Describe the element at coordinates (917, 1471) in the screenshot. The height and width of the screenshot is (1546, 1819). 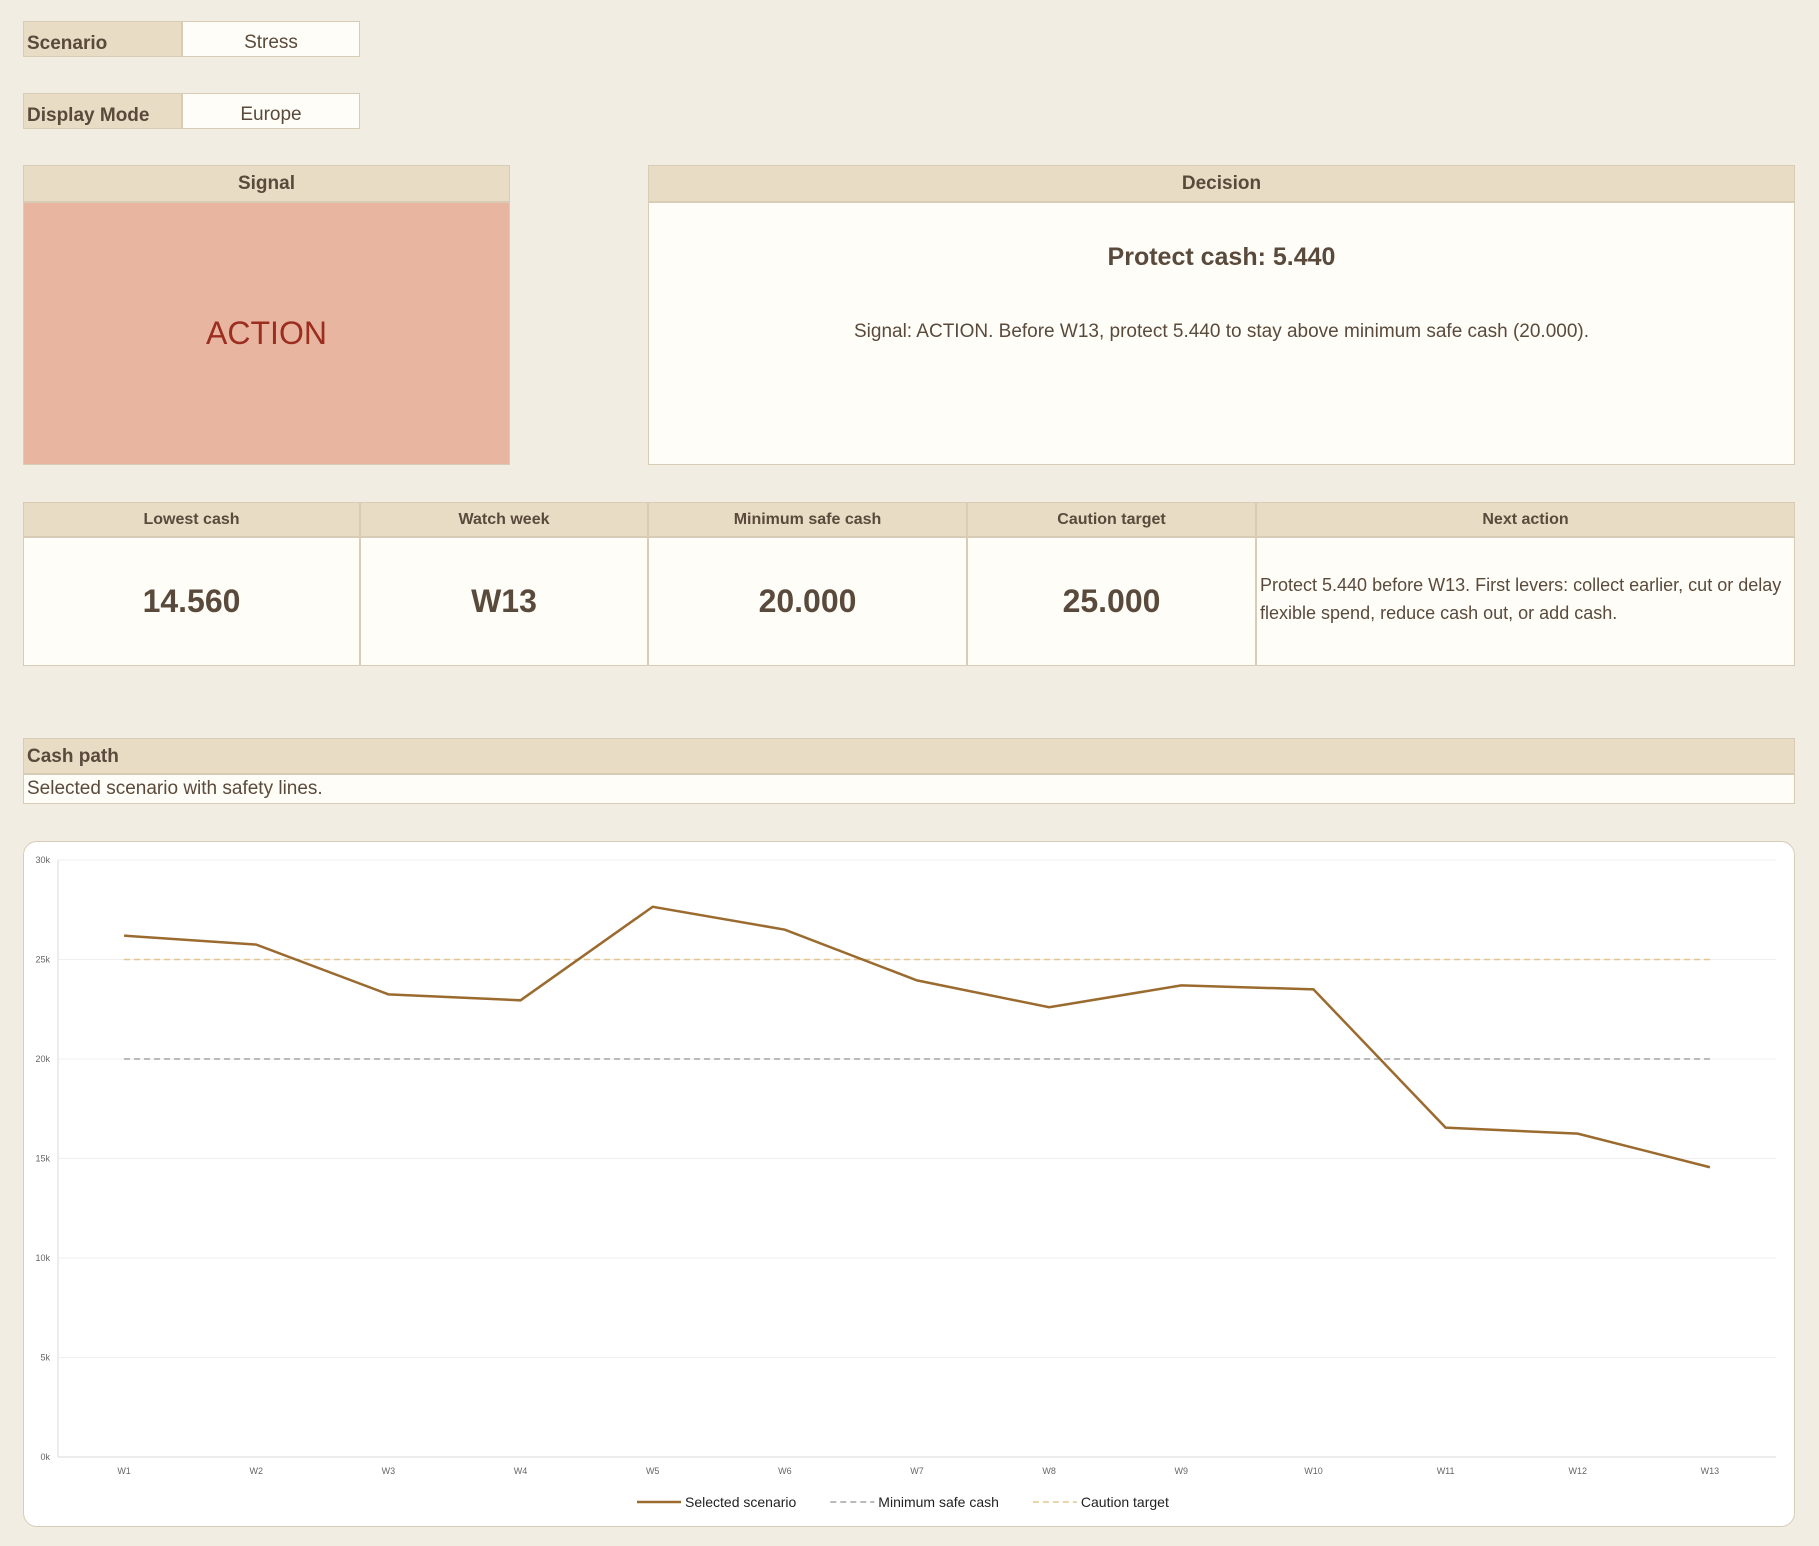
I see `x-tick-label: W7` at that location.